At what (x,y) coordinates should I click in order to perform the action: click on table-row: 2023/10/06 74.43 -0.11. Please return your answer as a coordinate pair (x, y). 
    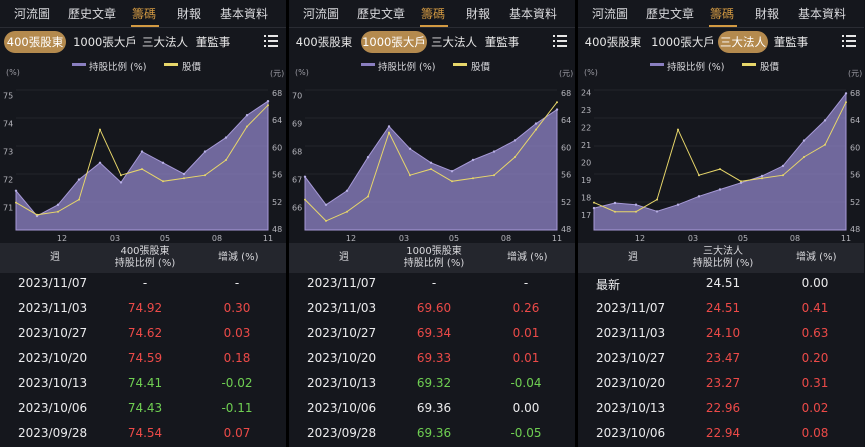
    Looking at the image, I should click on (143, 409).